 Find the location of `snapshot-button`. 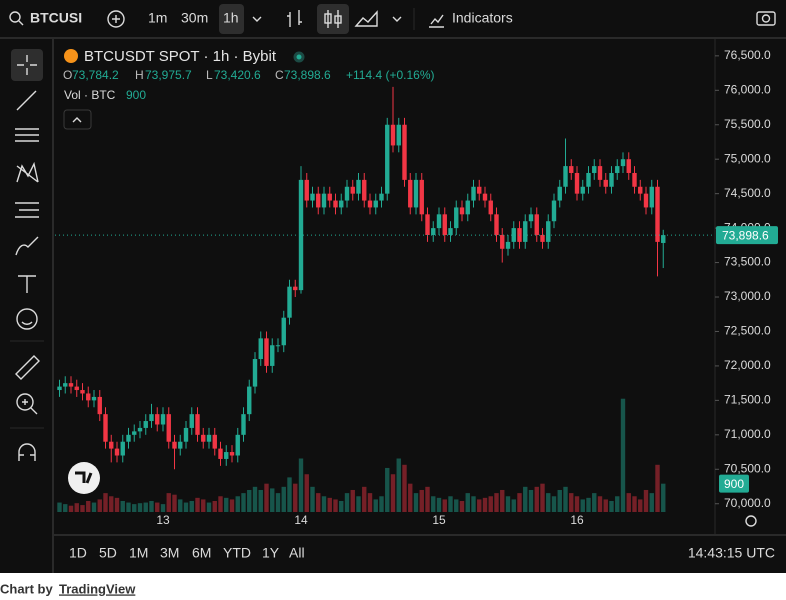

snapshot-button is located at coordinates (766, 18).